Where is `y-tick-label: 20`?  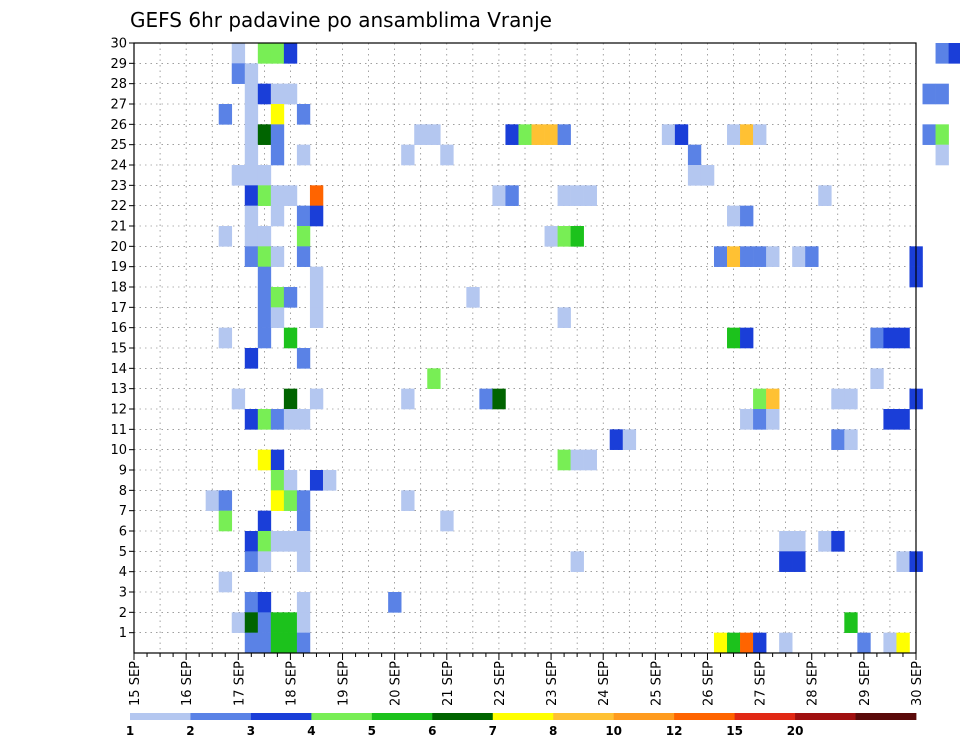
y-tick-label: 20 is located at coordinates (118, 247).